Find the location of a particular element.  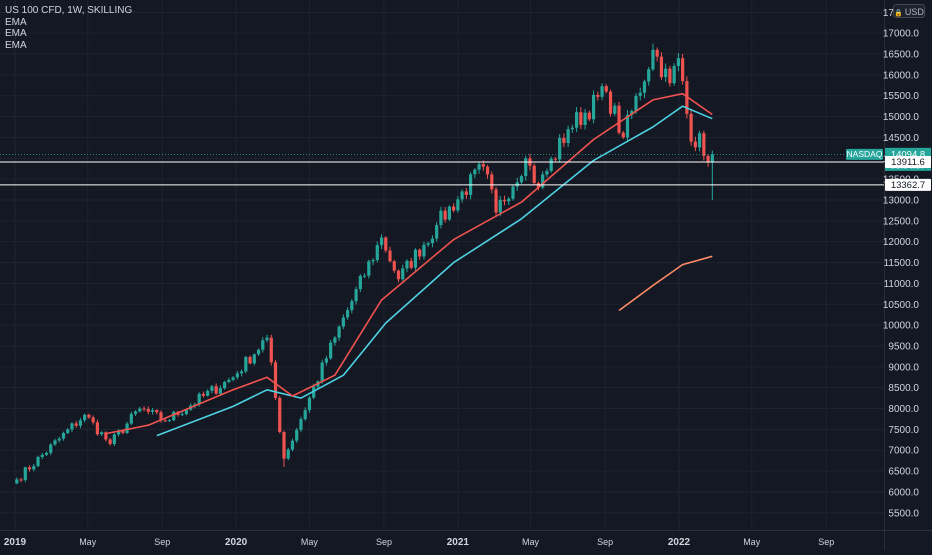

x-tick-label: 2022 is located at coordinates (679, 542).